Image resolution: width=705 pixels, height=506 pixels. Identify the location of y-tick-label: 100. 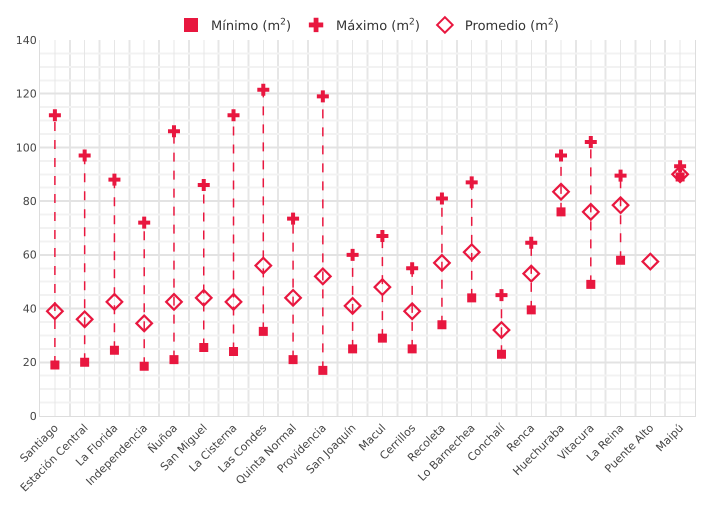
(26, 147).